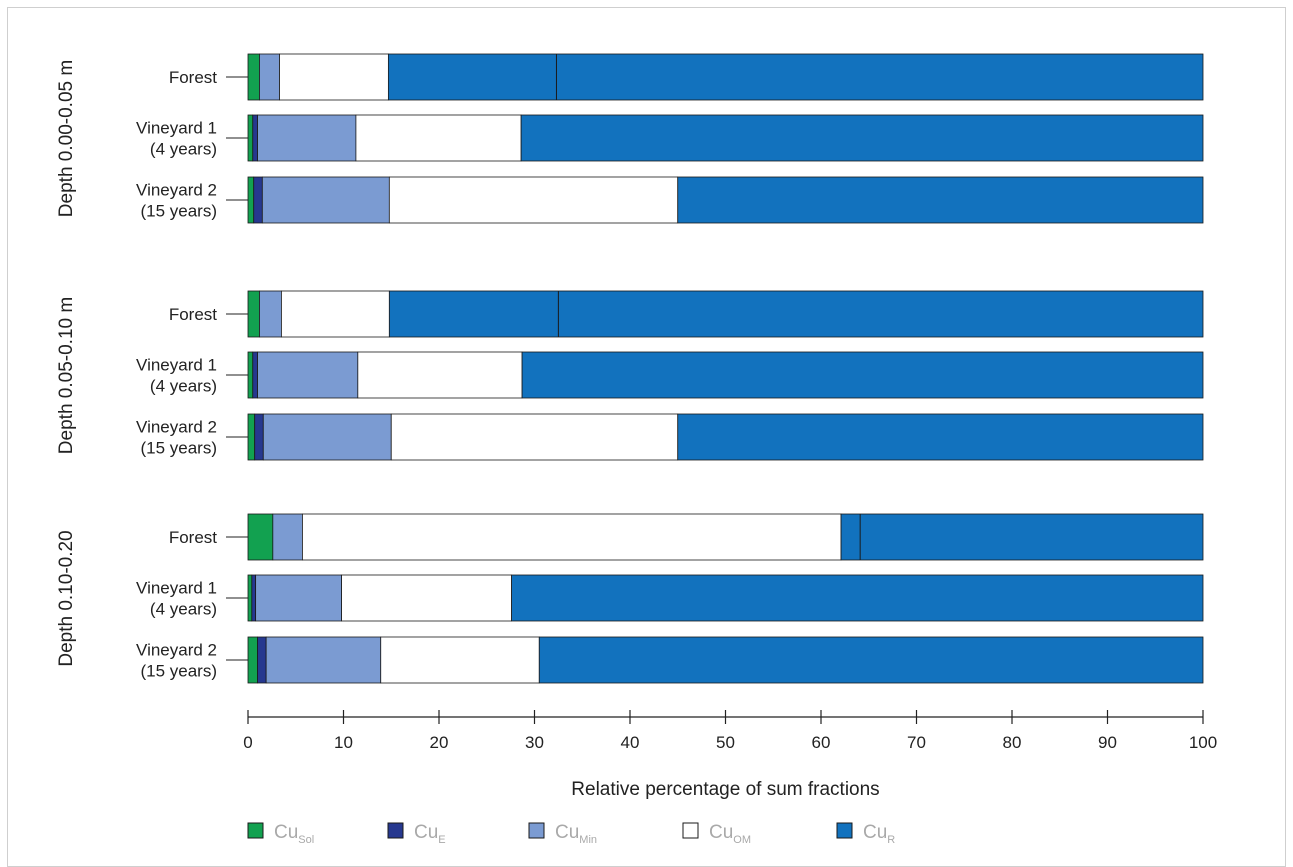 The width and height of the screenshot is (1293, 867). I want to click on legend-item: CuMin, so click(562, 834).